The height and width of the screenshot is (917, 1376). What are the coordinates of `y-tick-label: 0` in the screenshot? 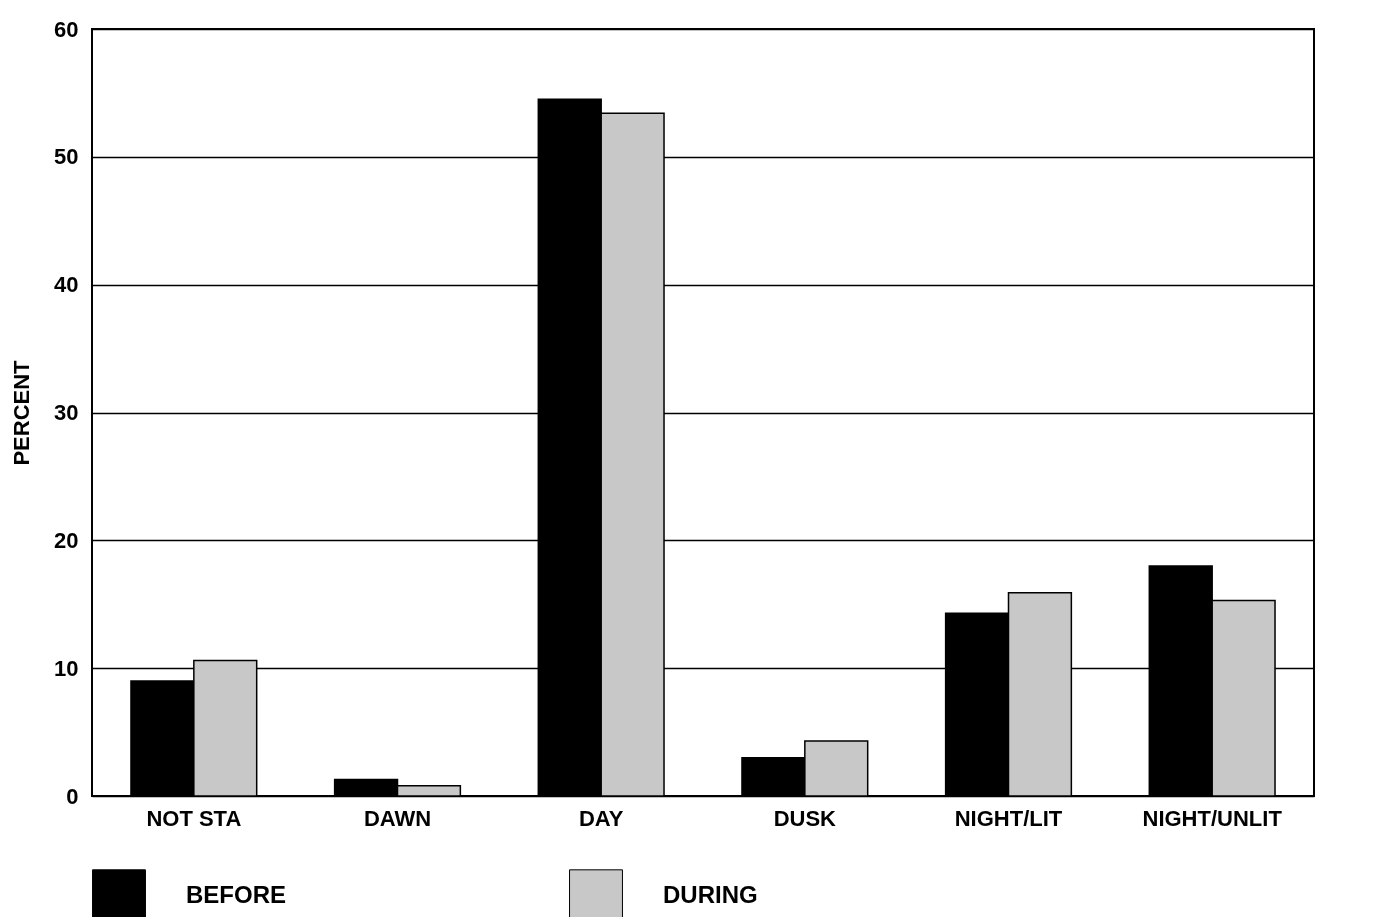 It's located at (72, 796).